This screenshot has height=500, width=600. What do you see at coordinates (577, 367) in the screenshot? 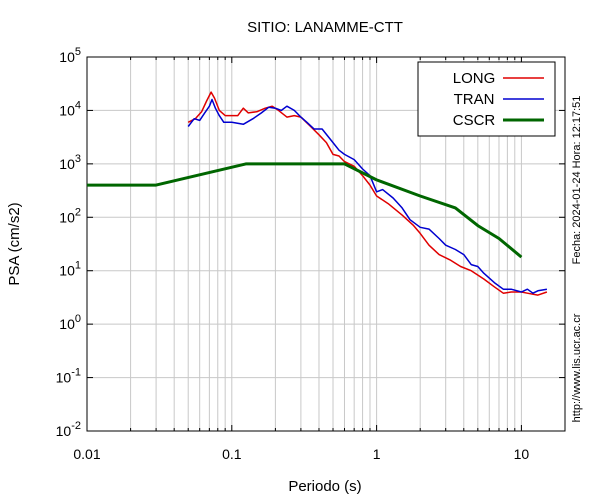
I see `source-url-label: http://www.lis.ucr.ac.cr` at bounding box center [577, 367].